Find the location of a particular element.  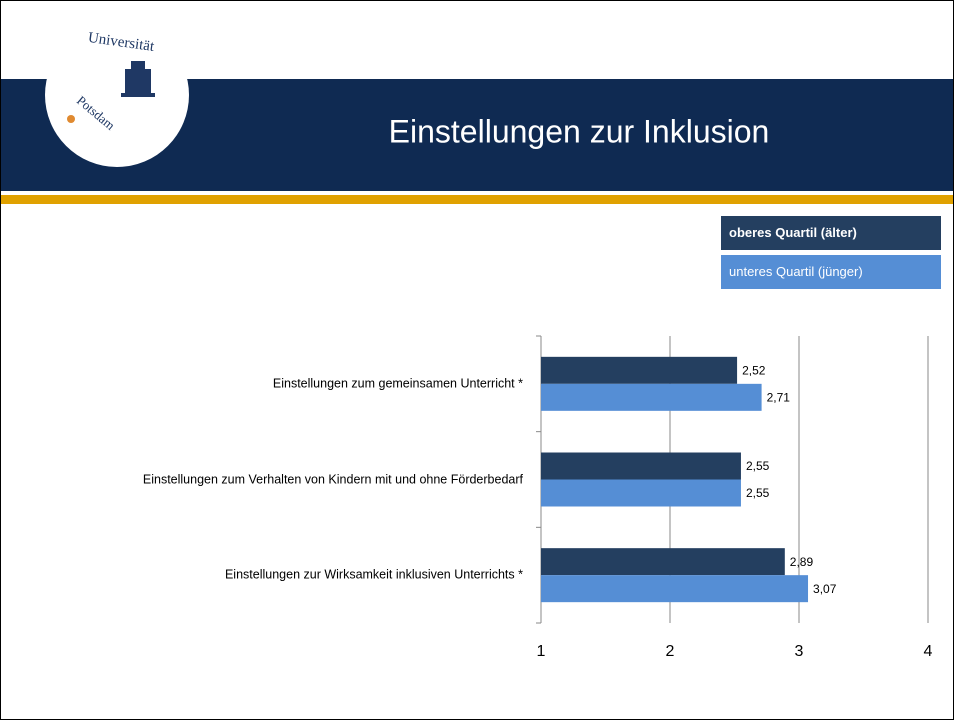

legend-entry: oberes Quartil (älter) is located at coordinates (831, 233).